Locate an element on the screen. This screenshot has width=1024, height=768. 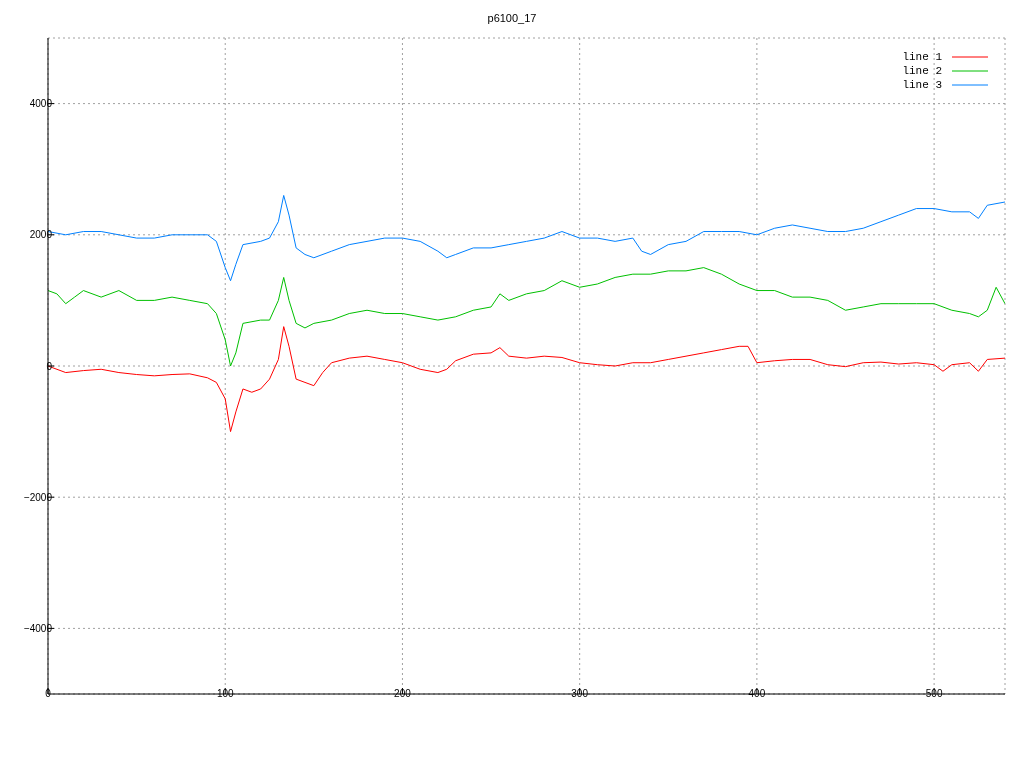
x-tick-label: 200 is located at coordinates (403, 694).